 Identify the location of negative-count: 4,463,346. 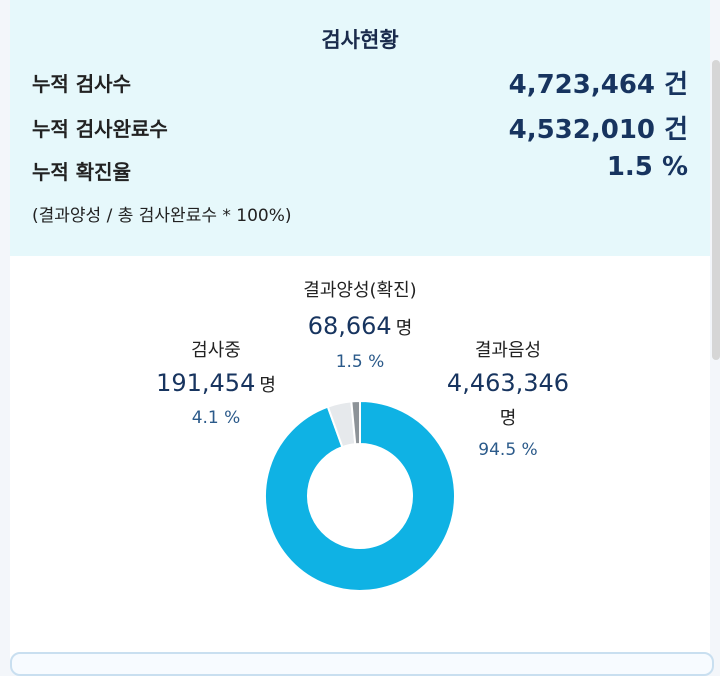
(508, 383).